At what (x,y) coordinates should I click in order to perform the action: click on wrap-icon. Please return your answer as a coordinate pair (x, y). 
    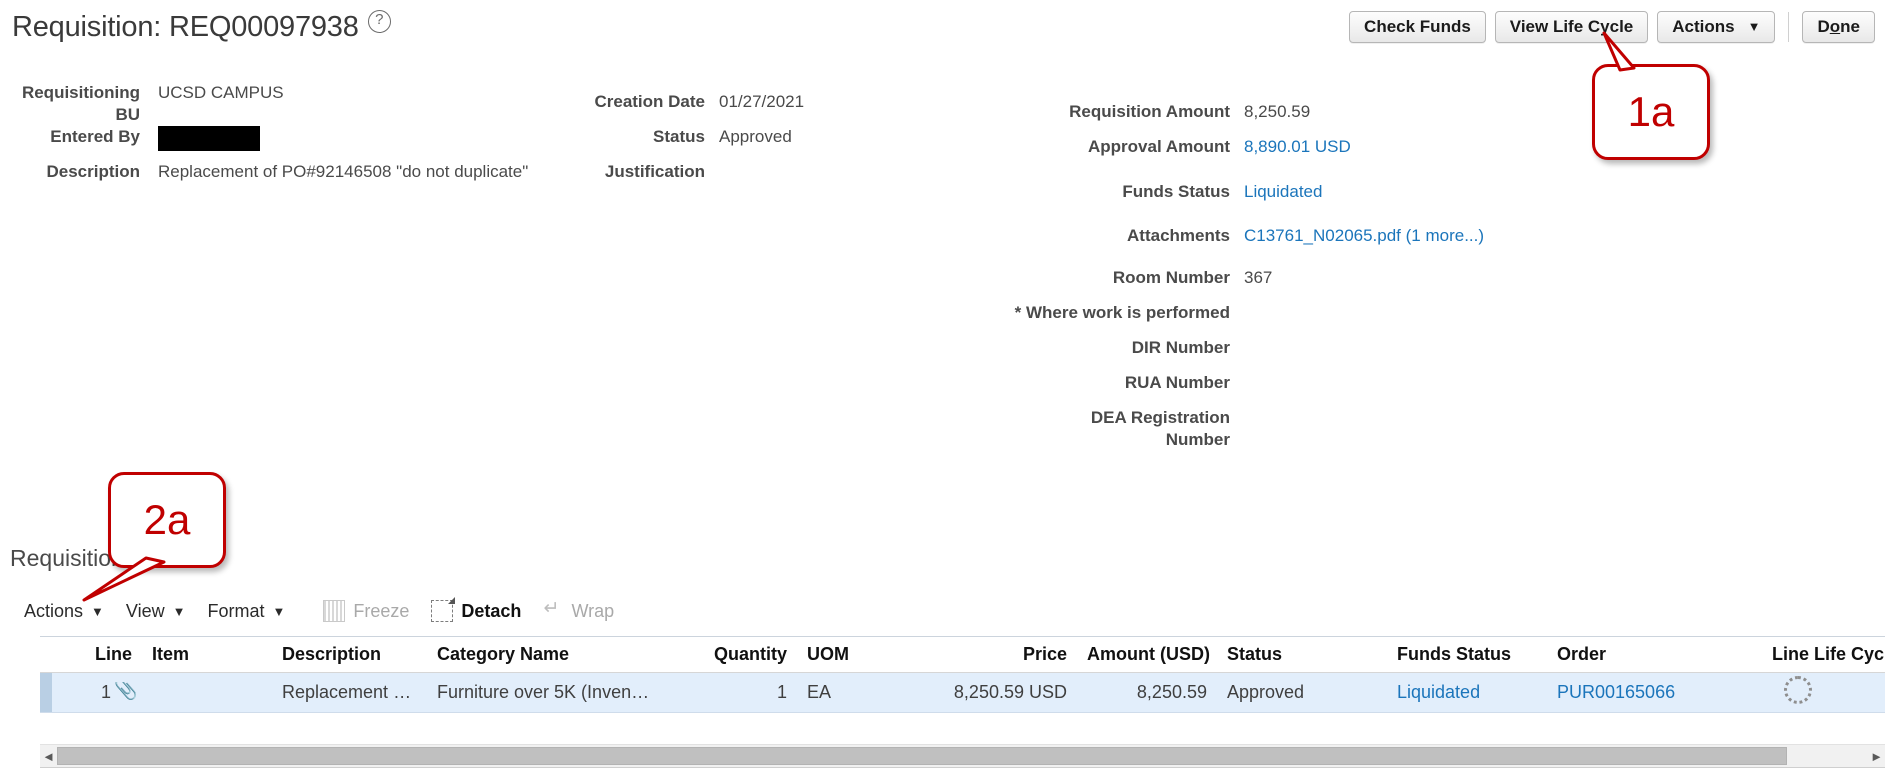
    Looking at the image, I should click on (553, 609).